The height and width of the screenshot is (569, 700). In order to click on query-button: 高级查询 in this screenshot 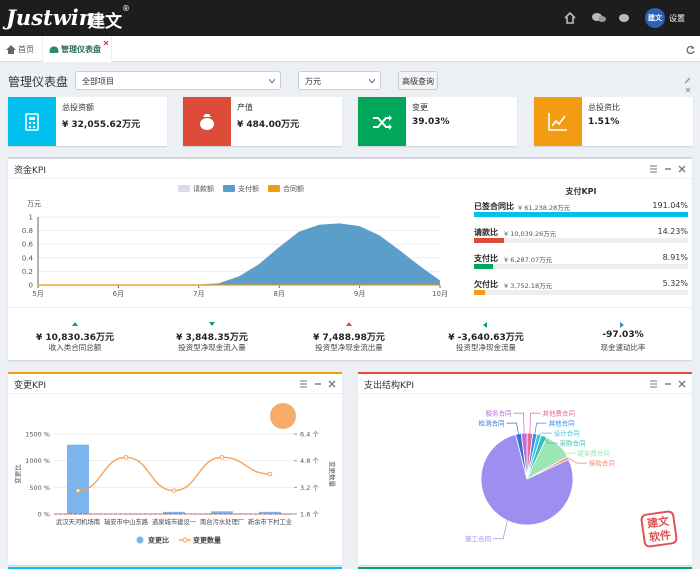, I will do `click(418, 80)`.